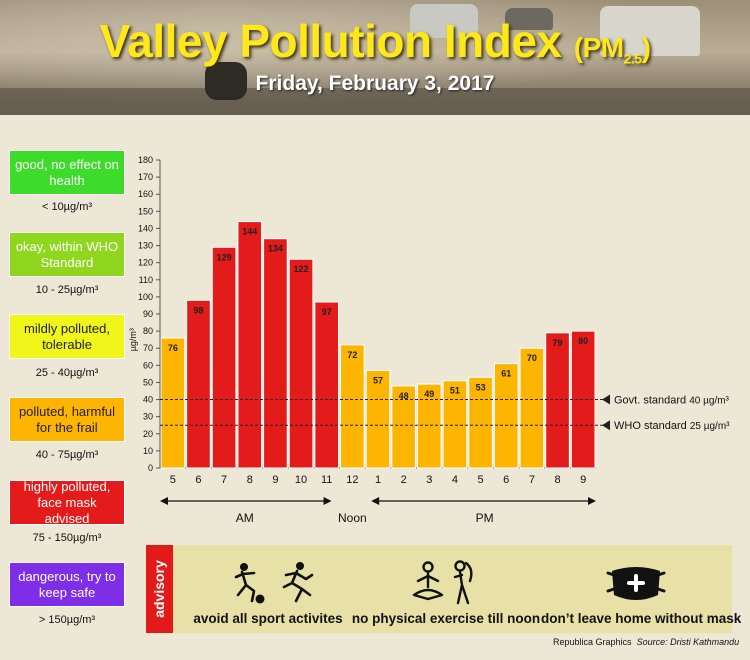 This screenshot has width=750, height=660. What do you see at coordinates (710, 426) in the screenshot?
I see `reference-unit: 25 µg/m³` at bounding box center [710, 426].